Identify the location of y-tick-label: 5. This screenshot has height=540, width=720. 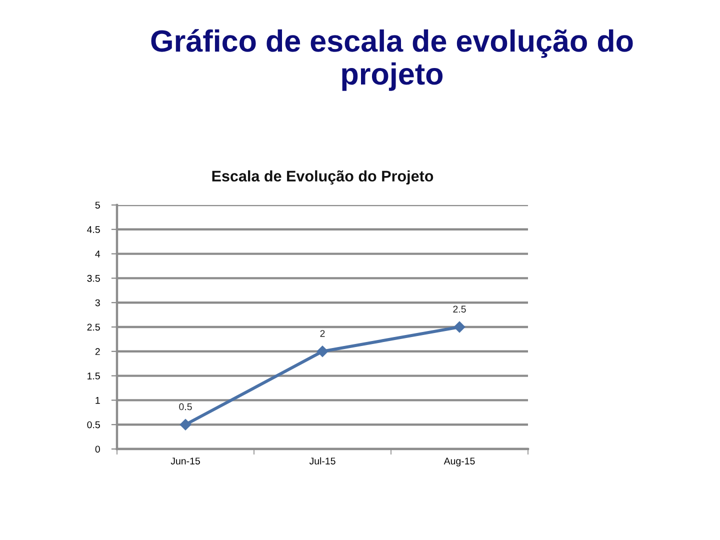
(97, 205).